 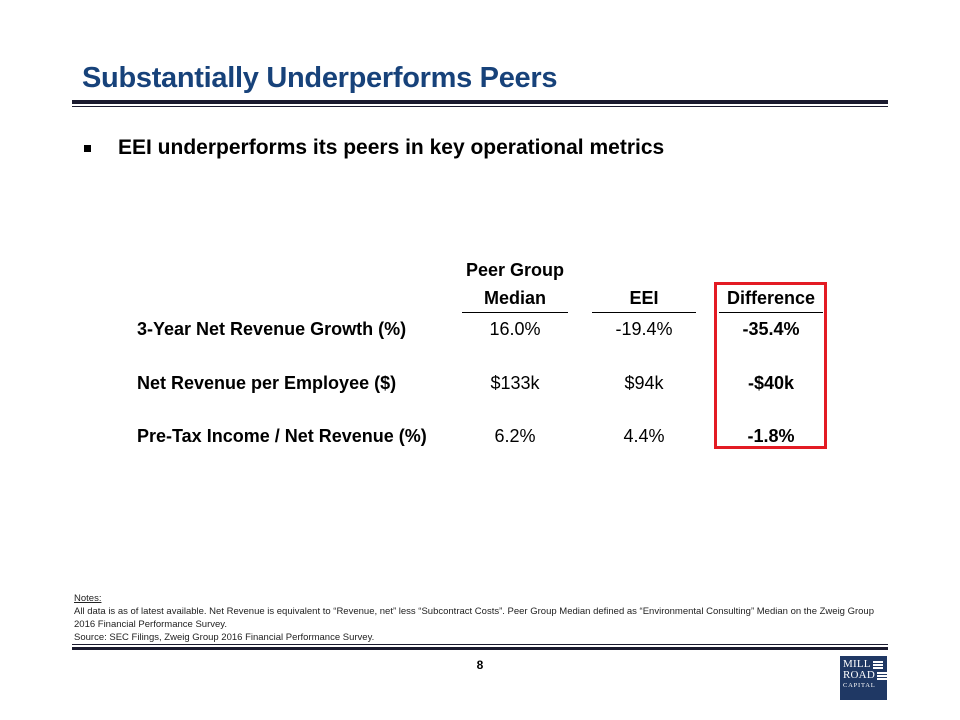 What do you see at coordinates (87, 148) in the screenshot?
I see `square-bullet-icon` at bounding box center [87, 148].